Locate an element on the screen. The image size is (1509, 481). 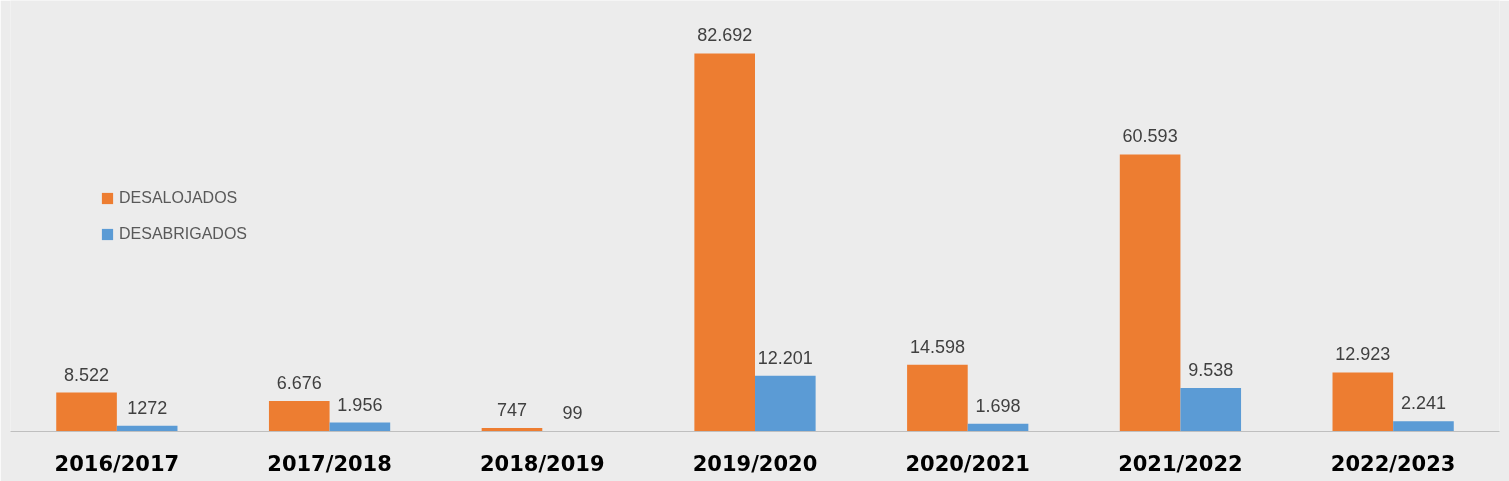
x-tick-label: 2017/2018 is located at coordinates (329, 463).